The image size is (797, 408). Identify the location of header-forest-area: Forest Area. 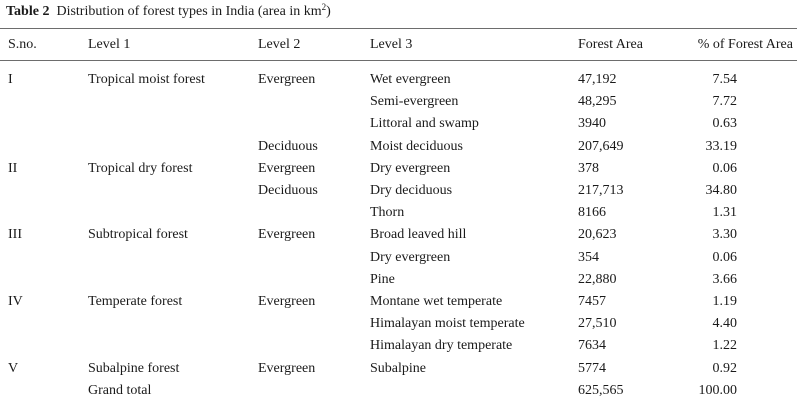
(610, 44).